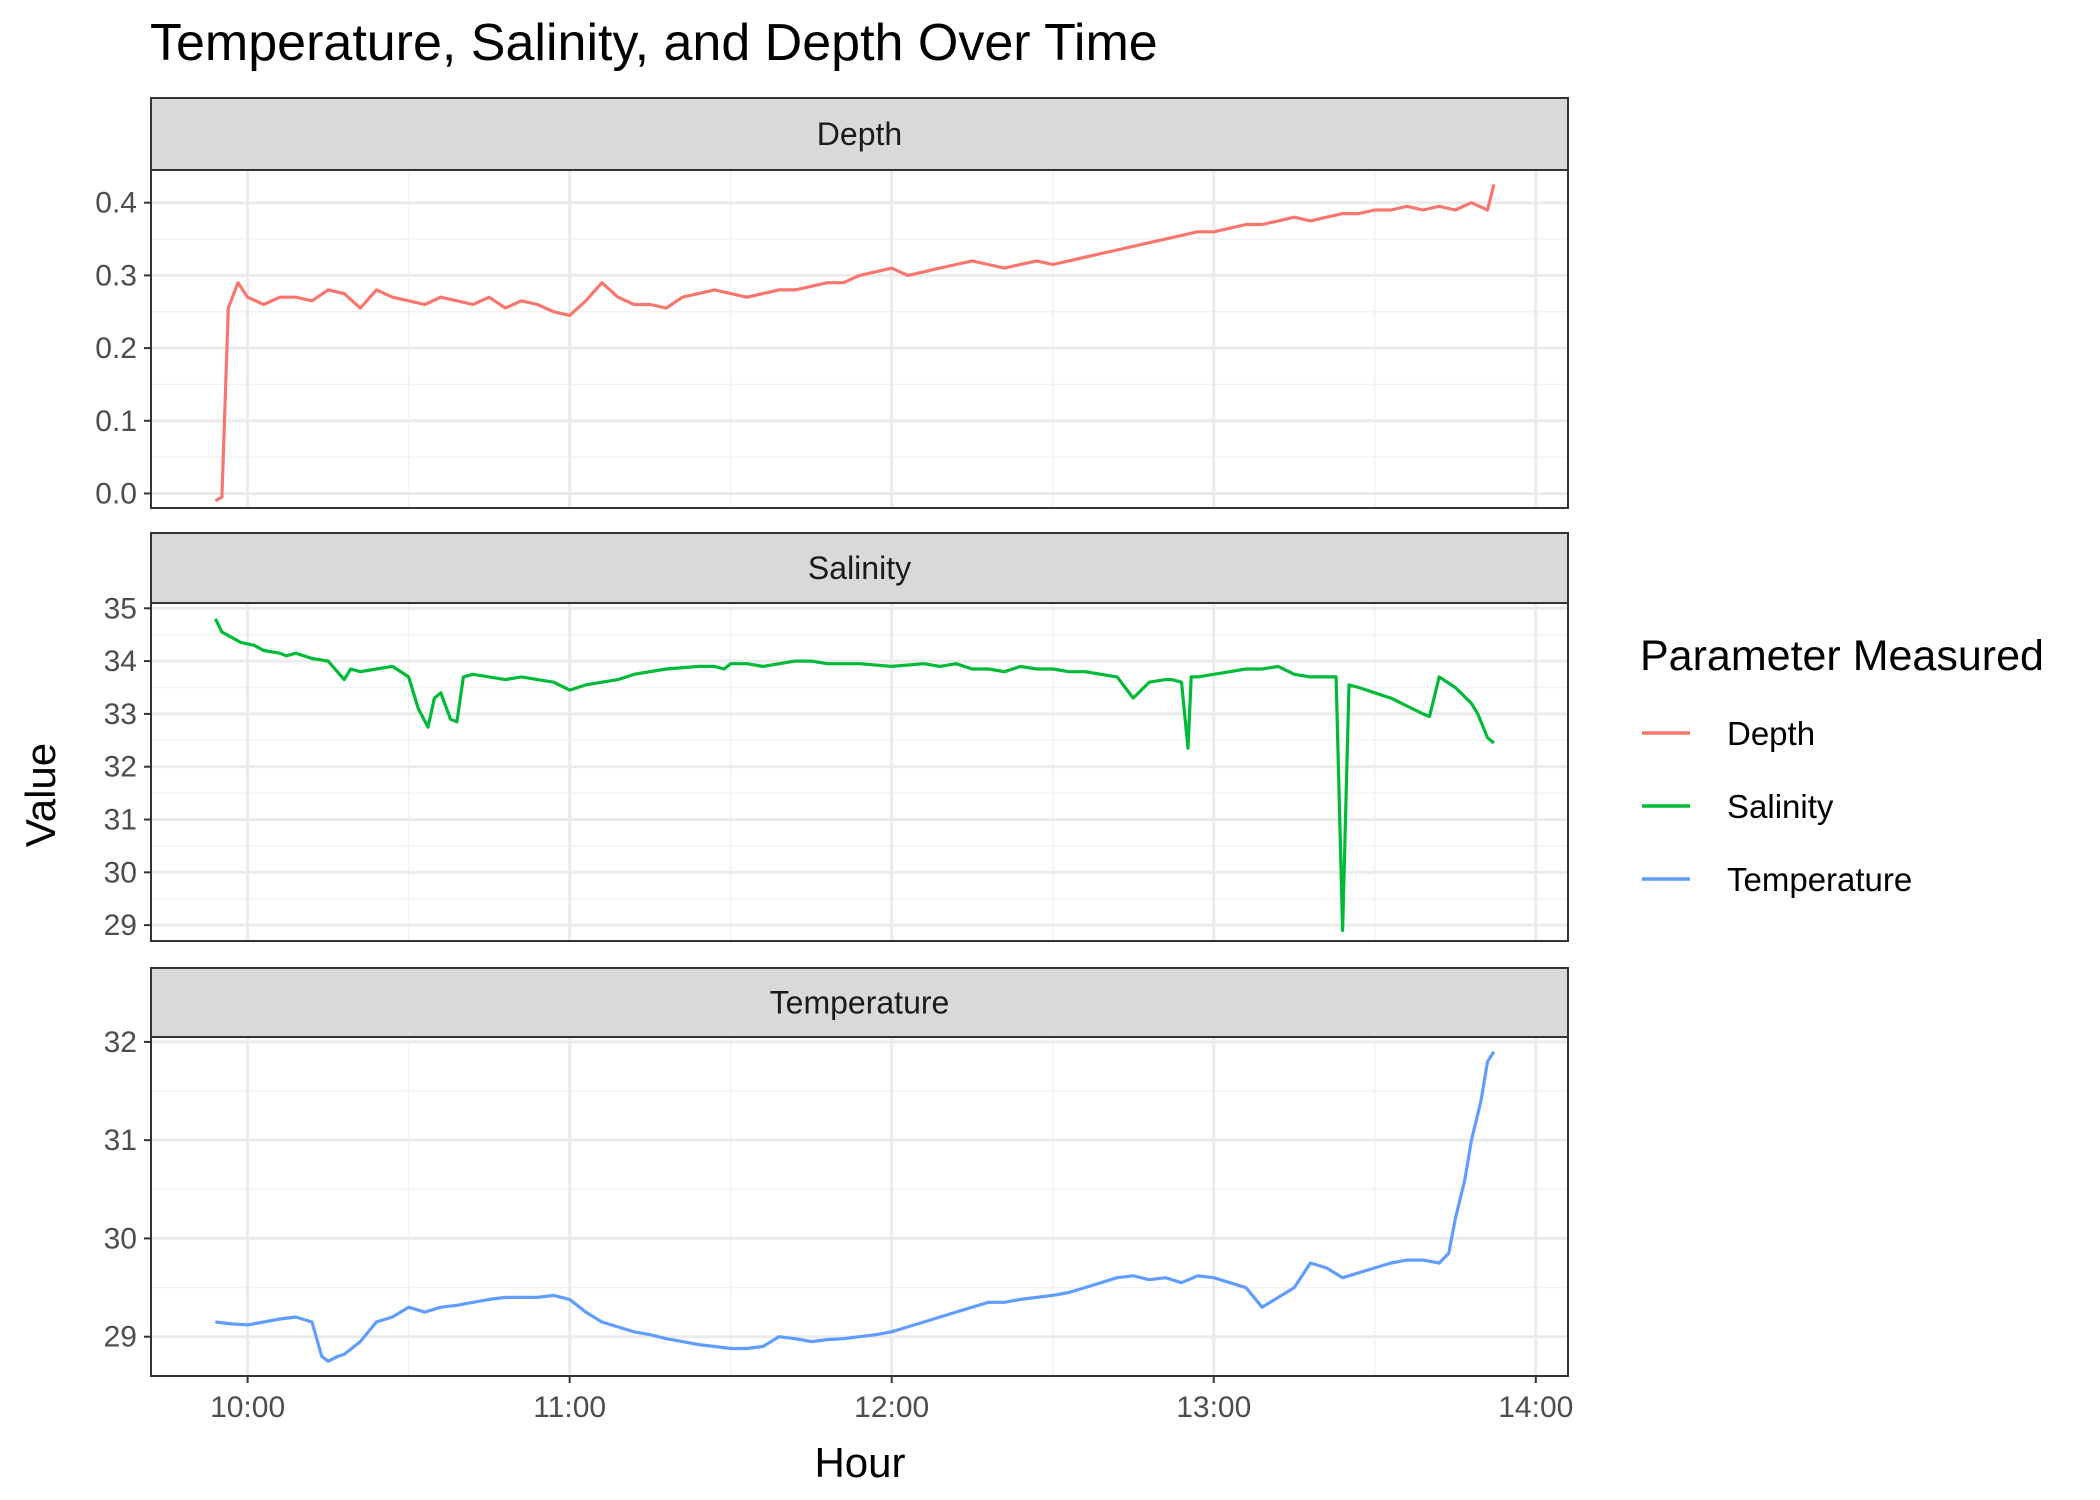 The image size is (2100, 1500). Describe the element at coordinates (1842, 656) in the screenshot. I see `legend-title: Parameter Measured` at that location.